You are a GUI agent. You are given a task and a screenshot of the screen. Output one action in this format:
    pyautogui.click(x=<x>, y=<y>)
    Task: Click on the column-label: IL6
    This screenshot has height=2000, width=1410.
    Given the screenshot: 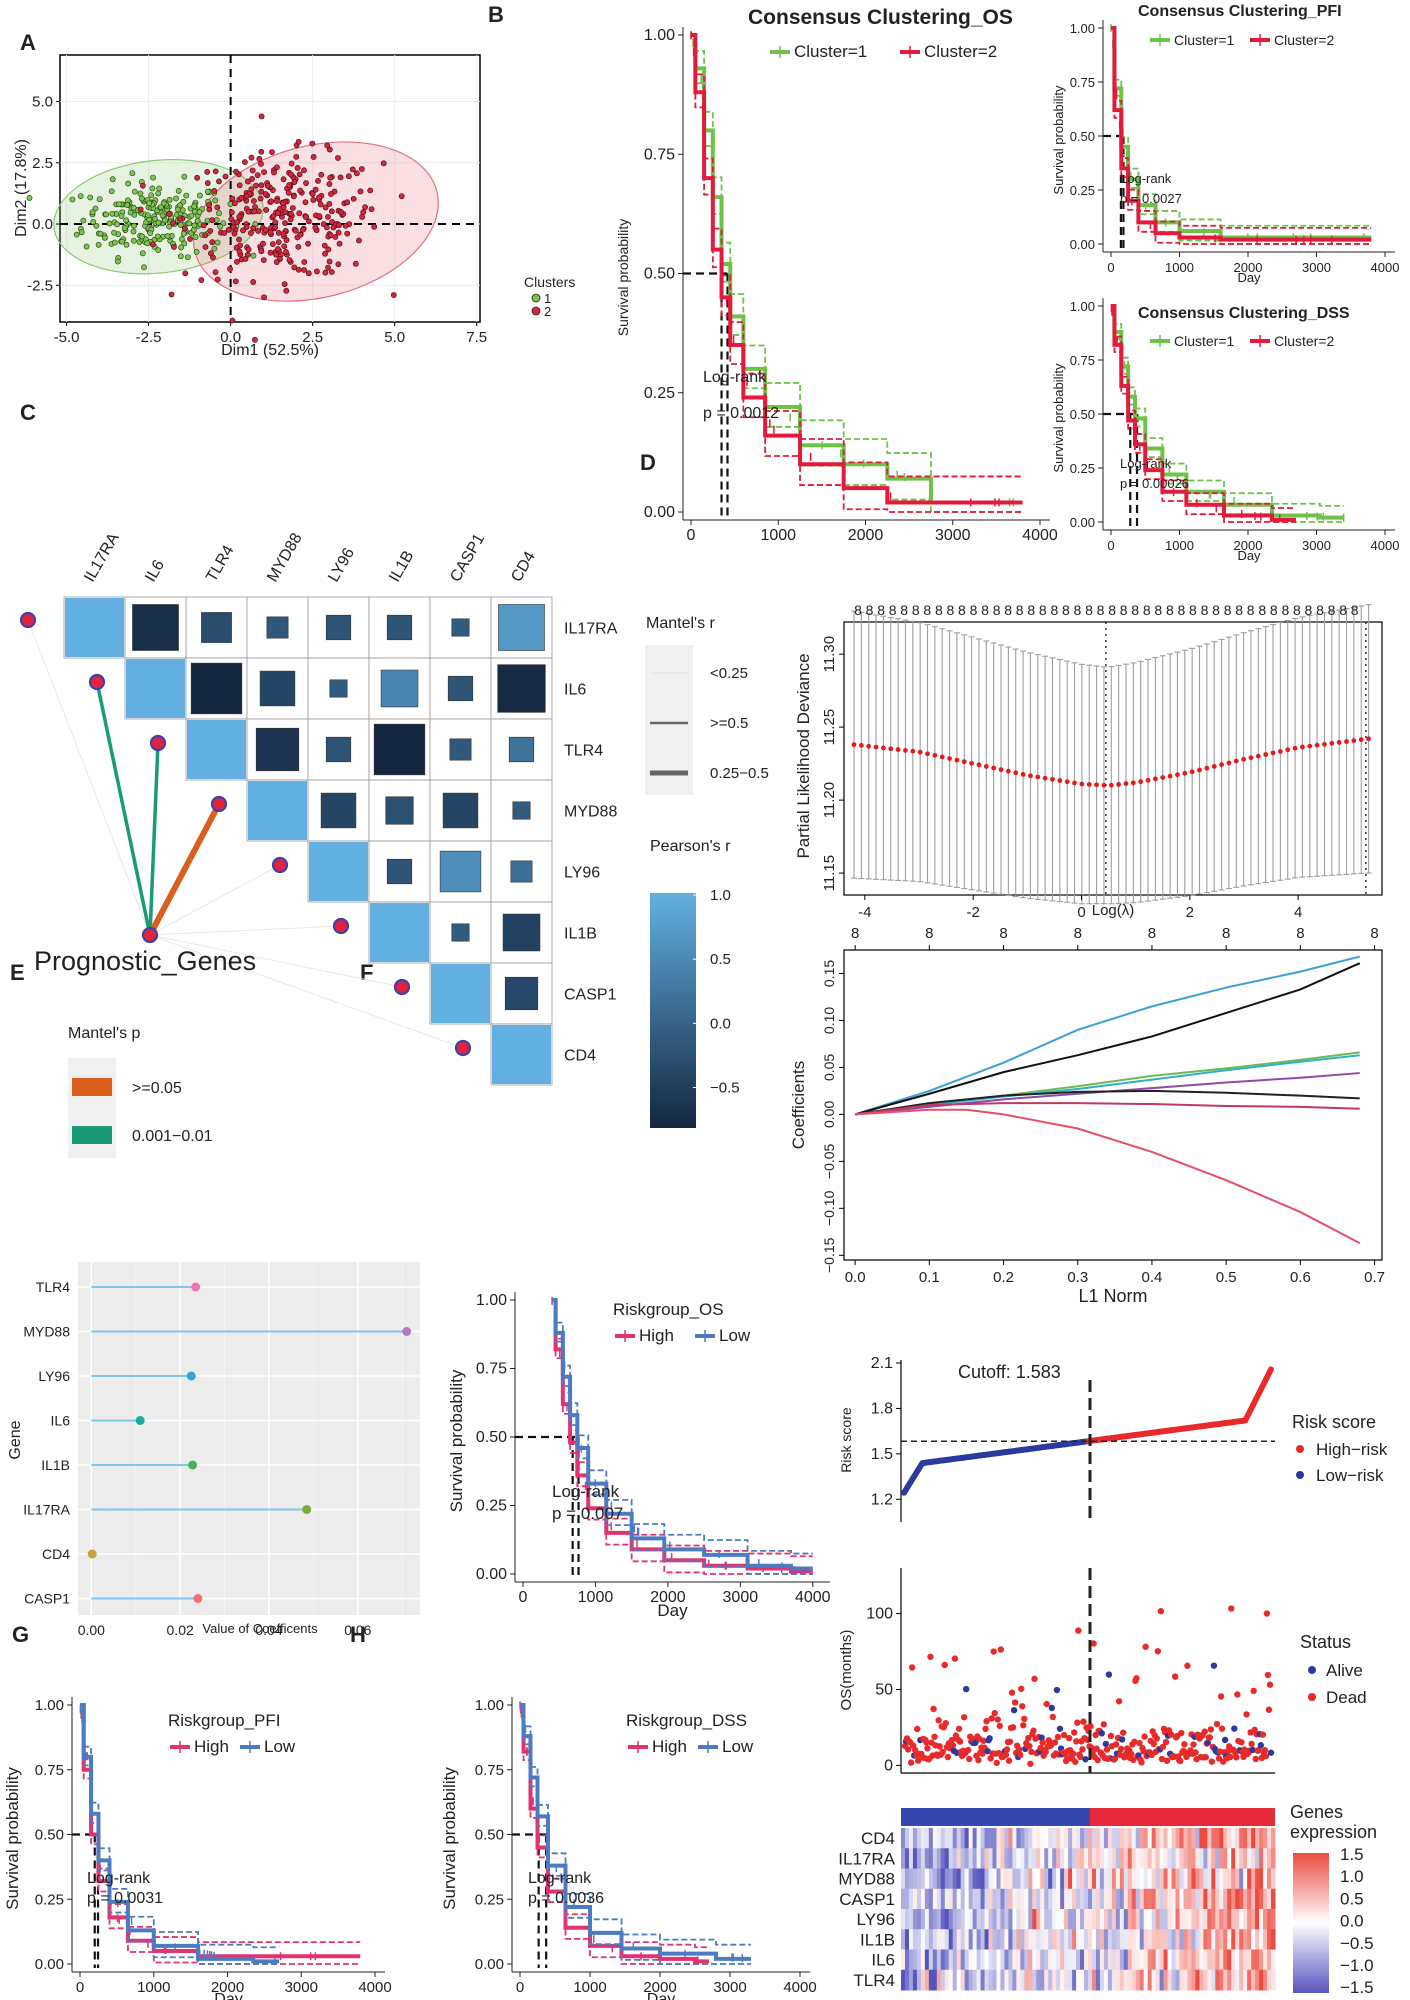 What is the action you would take?
    pyautogui.click(x=155, y=571)
    